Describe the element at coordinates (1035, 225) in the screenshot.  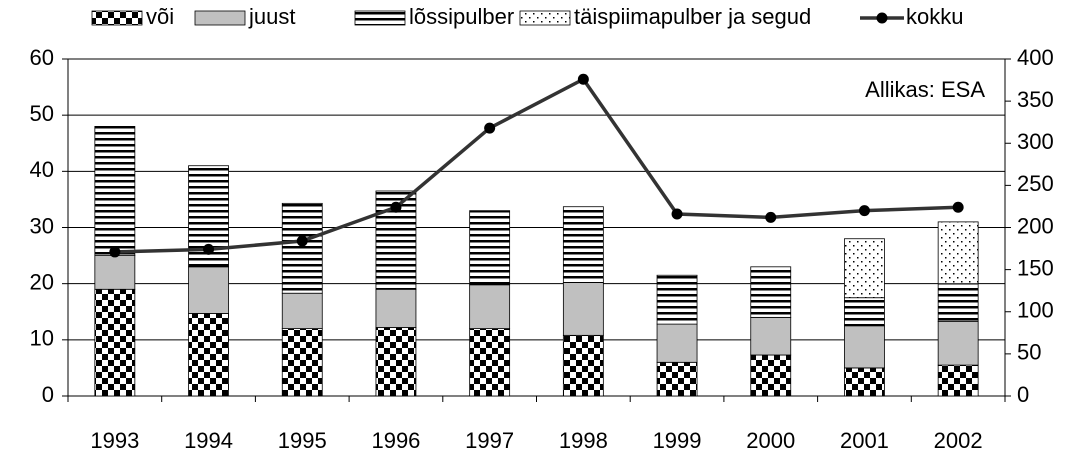
I see `y2-tick-label: 200` at that location.